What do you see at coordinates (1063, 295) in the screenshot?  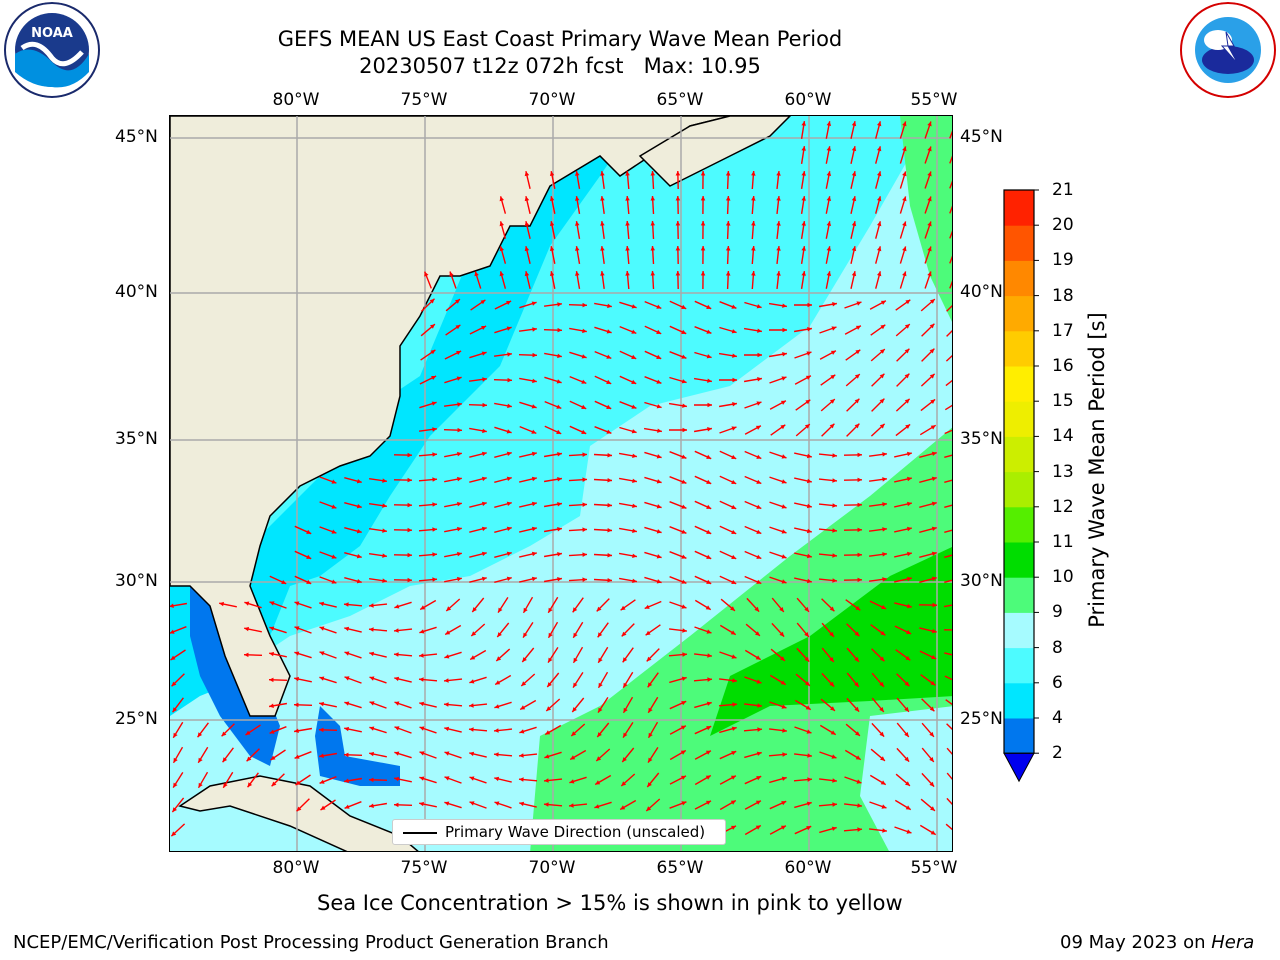 I see `colorbar-tick-label: 18` at bounding box center [1063, 295].